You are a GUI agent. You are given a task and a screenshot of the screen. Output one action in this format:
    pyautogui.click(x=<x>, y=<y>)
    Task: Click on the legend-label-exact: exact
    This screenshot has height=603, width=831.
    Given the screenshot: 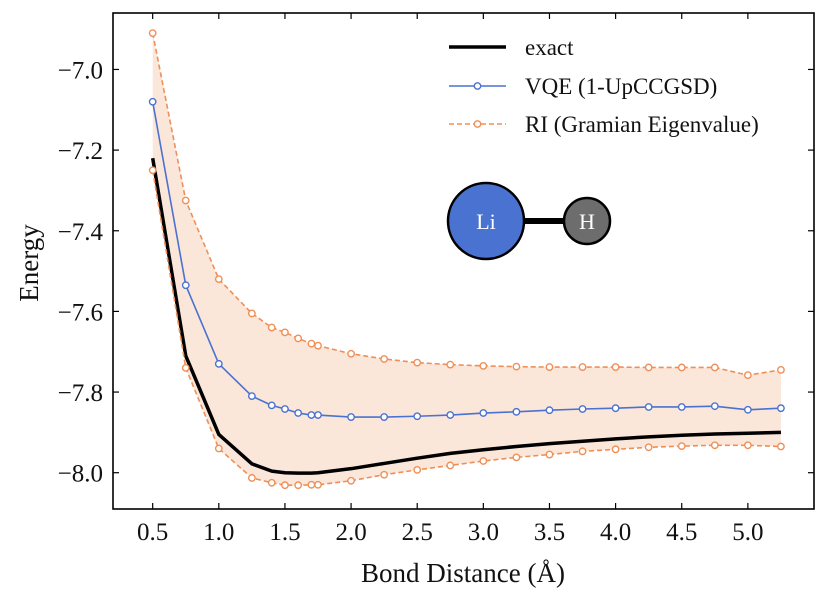 What is the action you would take?
    pyautogui.click(x=549, y=47)
    